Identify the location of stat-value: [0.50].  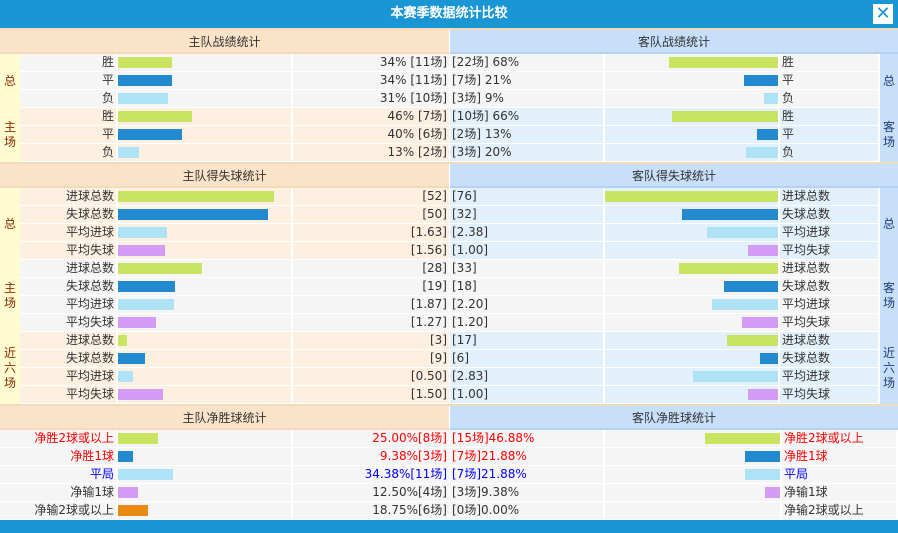
(428, 376).